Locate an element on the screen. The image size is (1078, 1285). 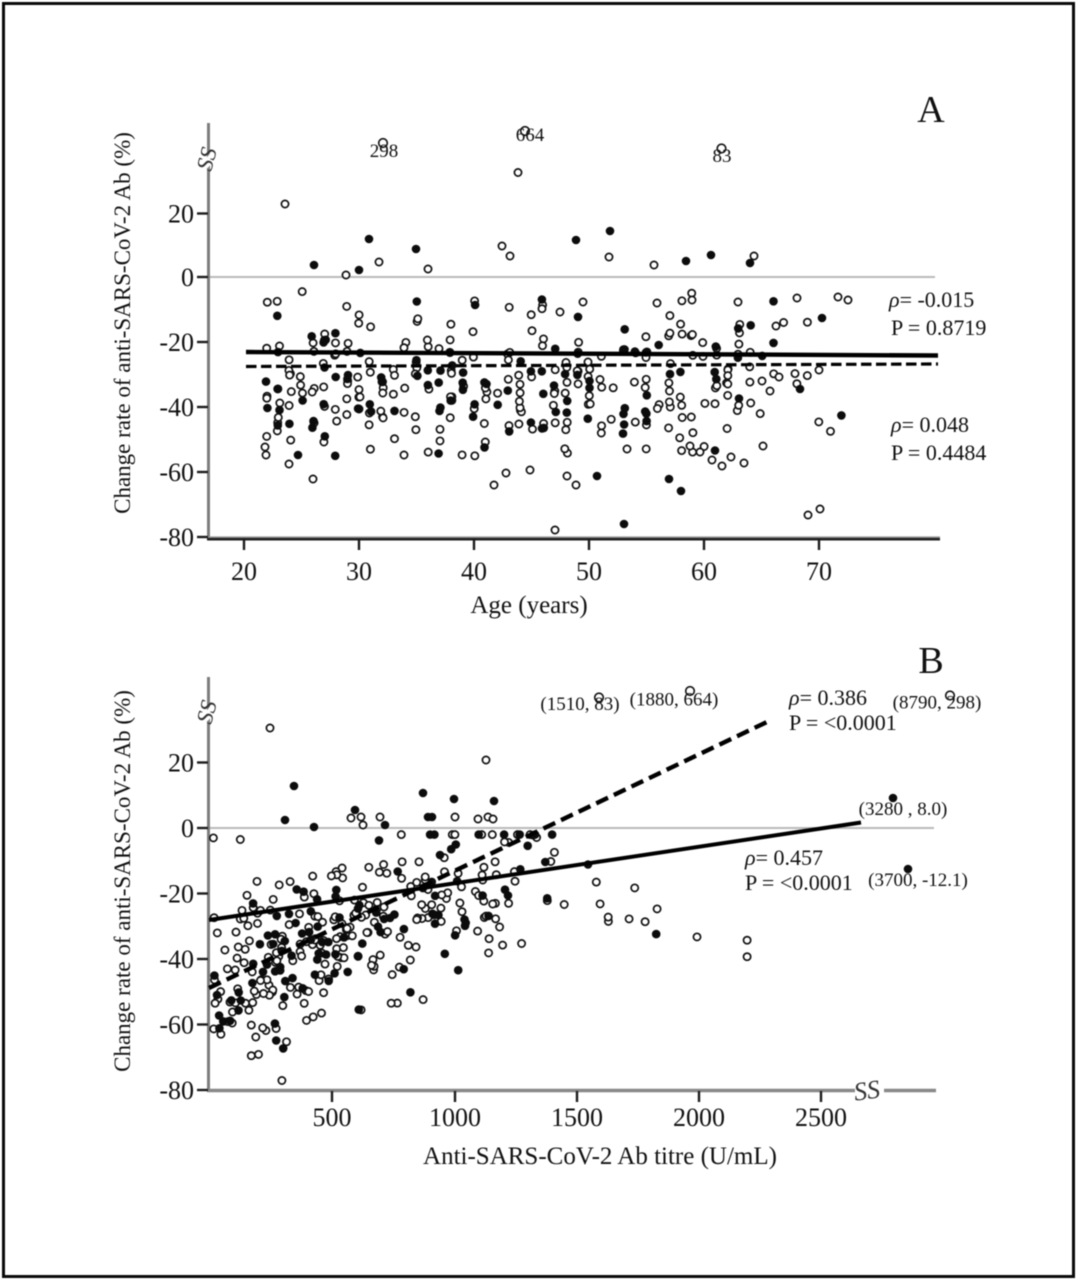
svg-text: B is located at coordinates (930, 661).